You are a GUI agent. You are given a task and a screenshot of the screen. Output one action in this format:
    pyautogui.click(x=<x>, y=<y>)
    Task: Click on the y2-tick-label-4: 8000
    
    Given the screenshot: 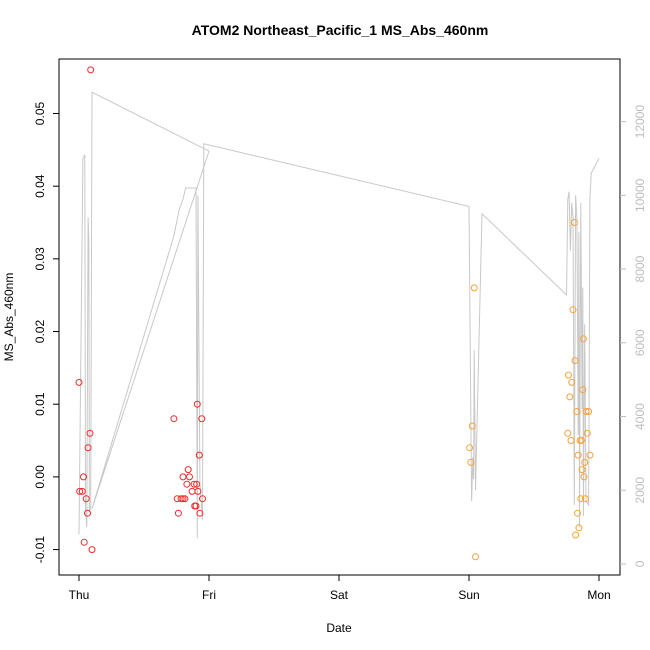 What is the action you would take?
    pyautogui.click(x=640, y=268)
    